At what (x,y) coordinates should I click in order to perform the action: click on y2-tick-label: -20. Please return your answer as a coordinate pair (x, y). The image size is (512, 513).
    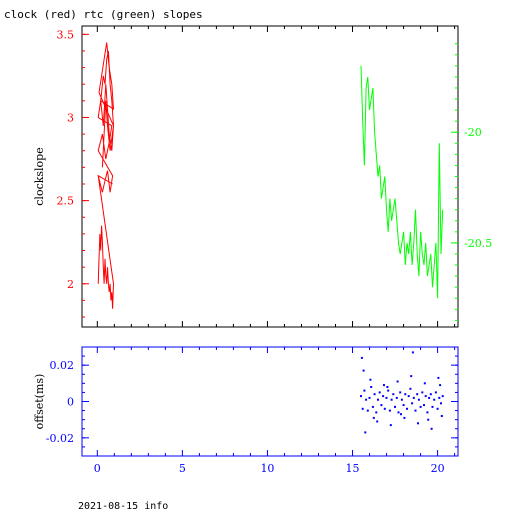
    Looking at the image, I should click on (473, 132).